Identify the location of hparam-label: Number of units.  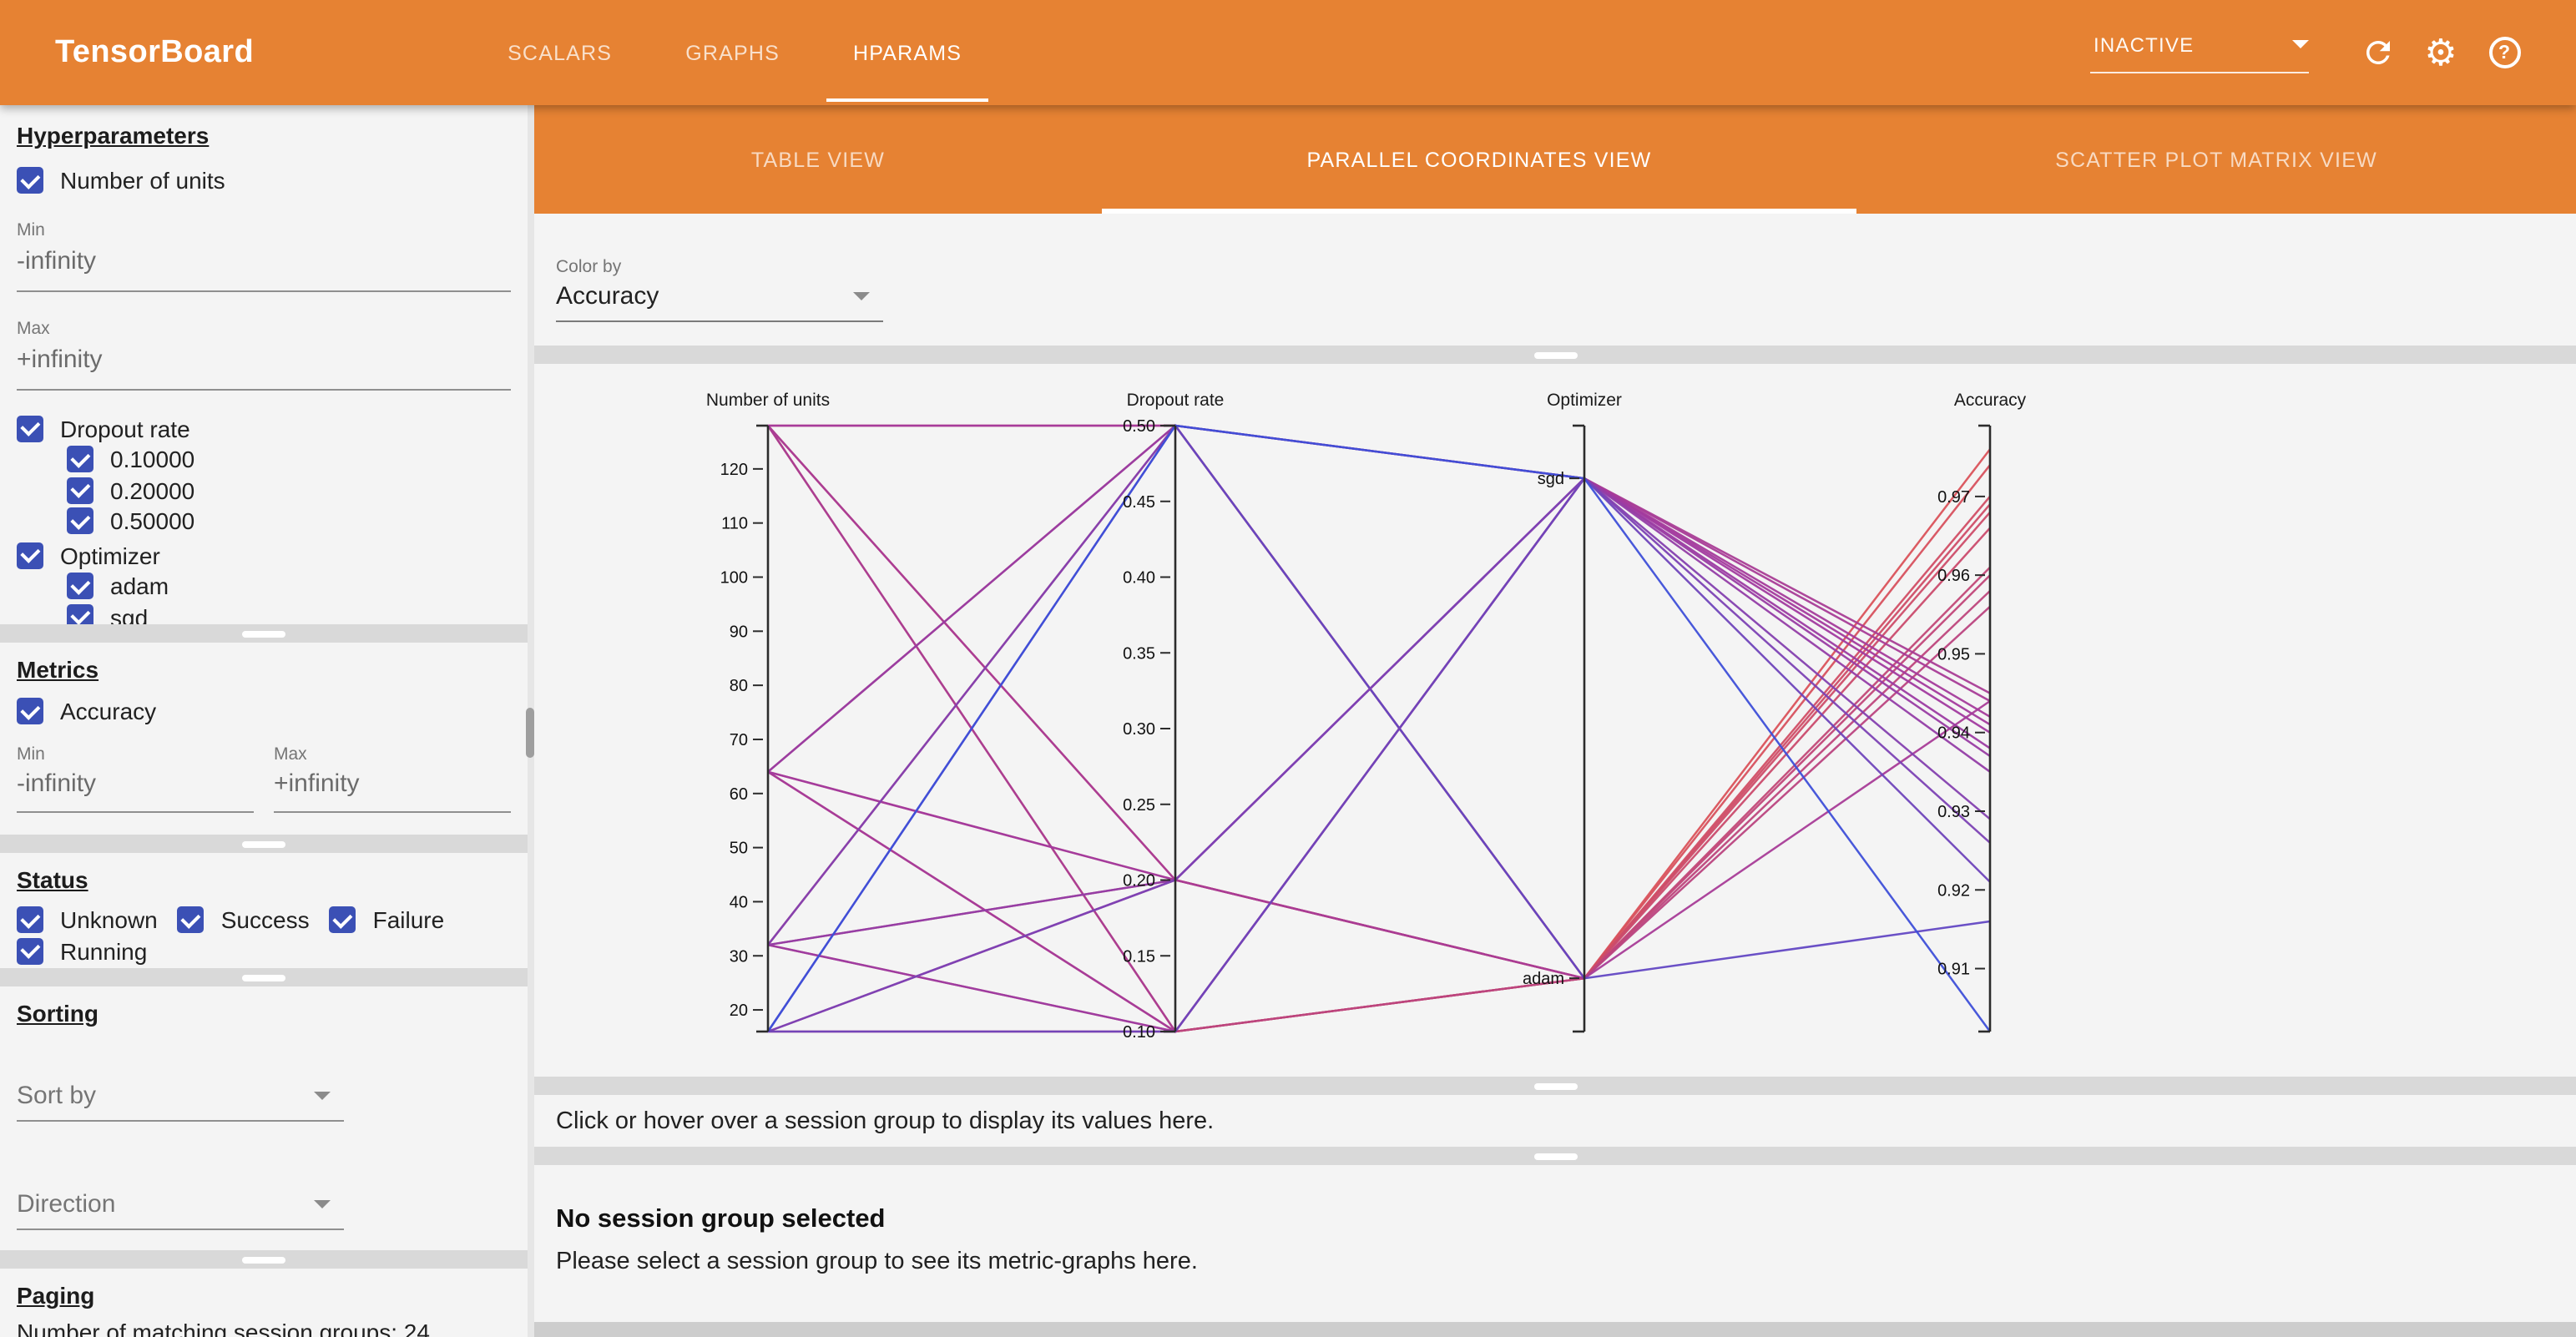
(142, 180).